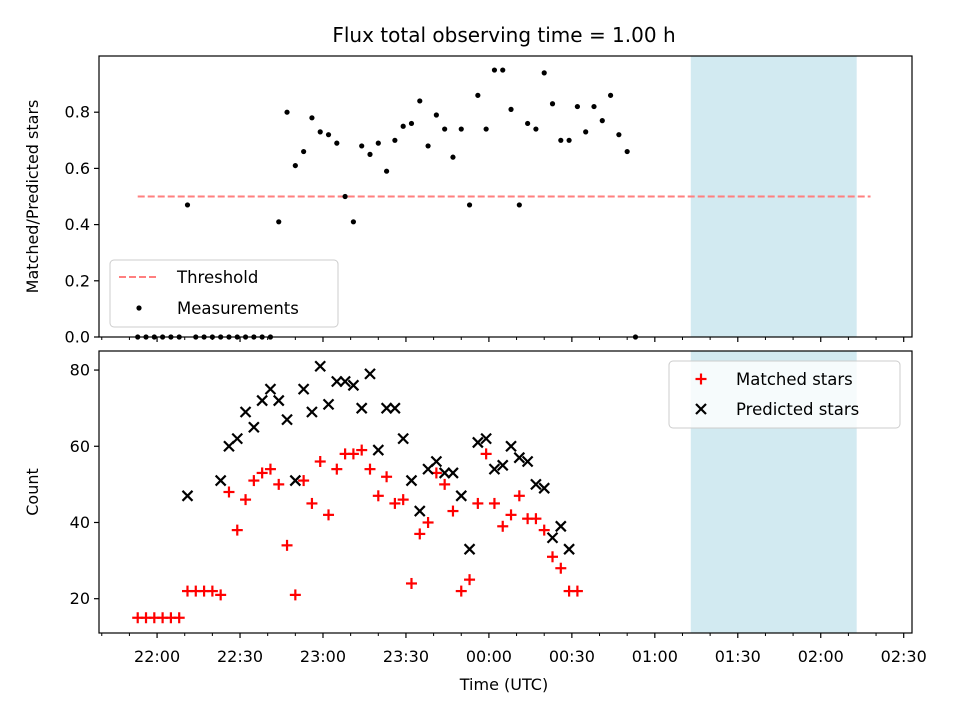 The image size is (960, 720). What do you see at coordinates (378, 457) in the screenshot?
I see `series-predicted-stars` at bounding box center [378, 457].